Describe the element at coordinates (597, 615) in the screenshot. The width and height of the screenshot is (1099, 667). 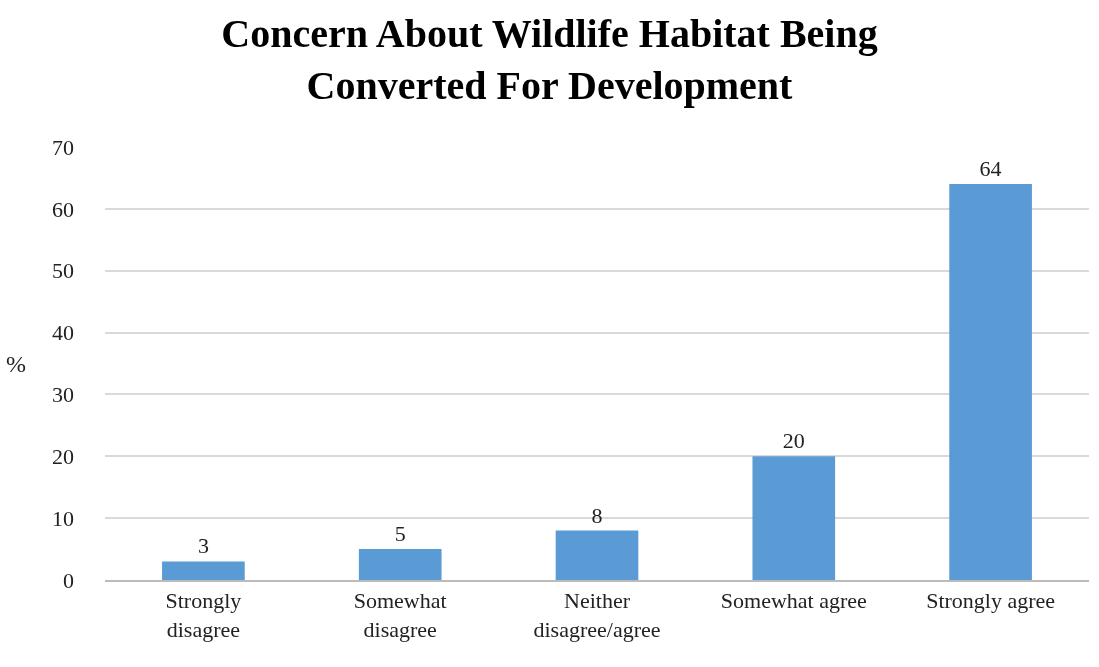
I see `x-tick-label: Neither disagree/agree` at that location.